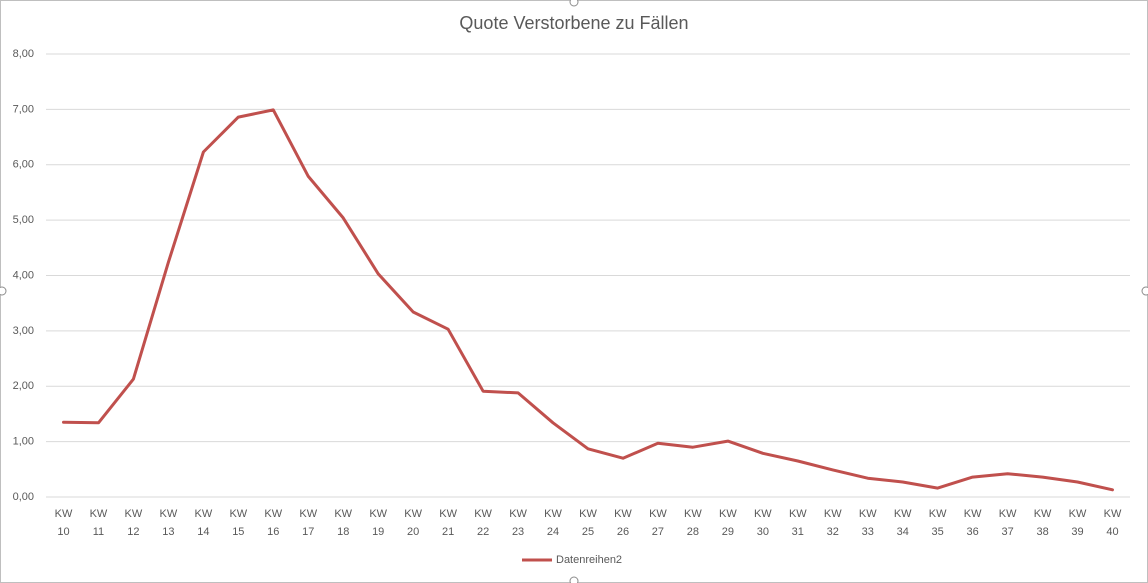 This screenshot has height=583, width=1148. What do you see at coordinates (134, 523) in the screenshot?
I see `x-tick-label: KW 12` at bounding box center [134, 523].